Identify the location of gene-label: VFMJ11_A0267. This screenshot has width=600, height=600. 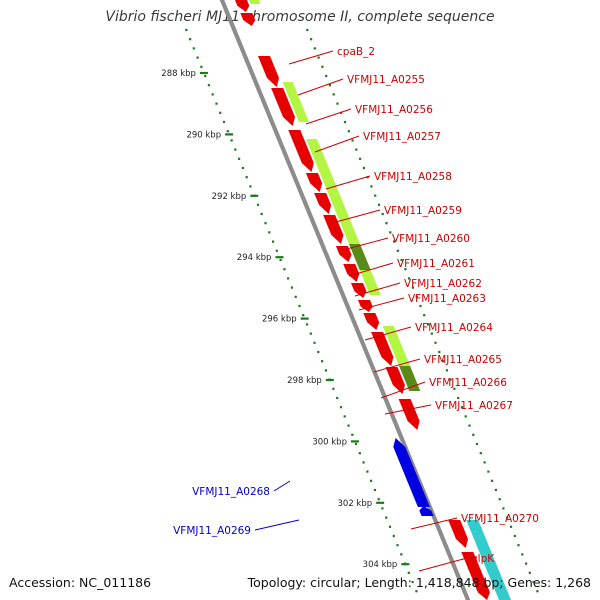
(448, 407).